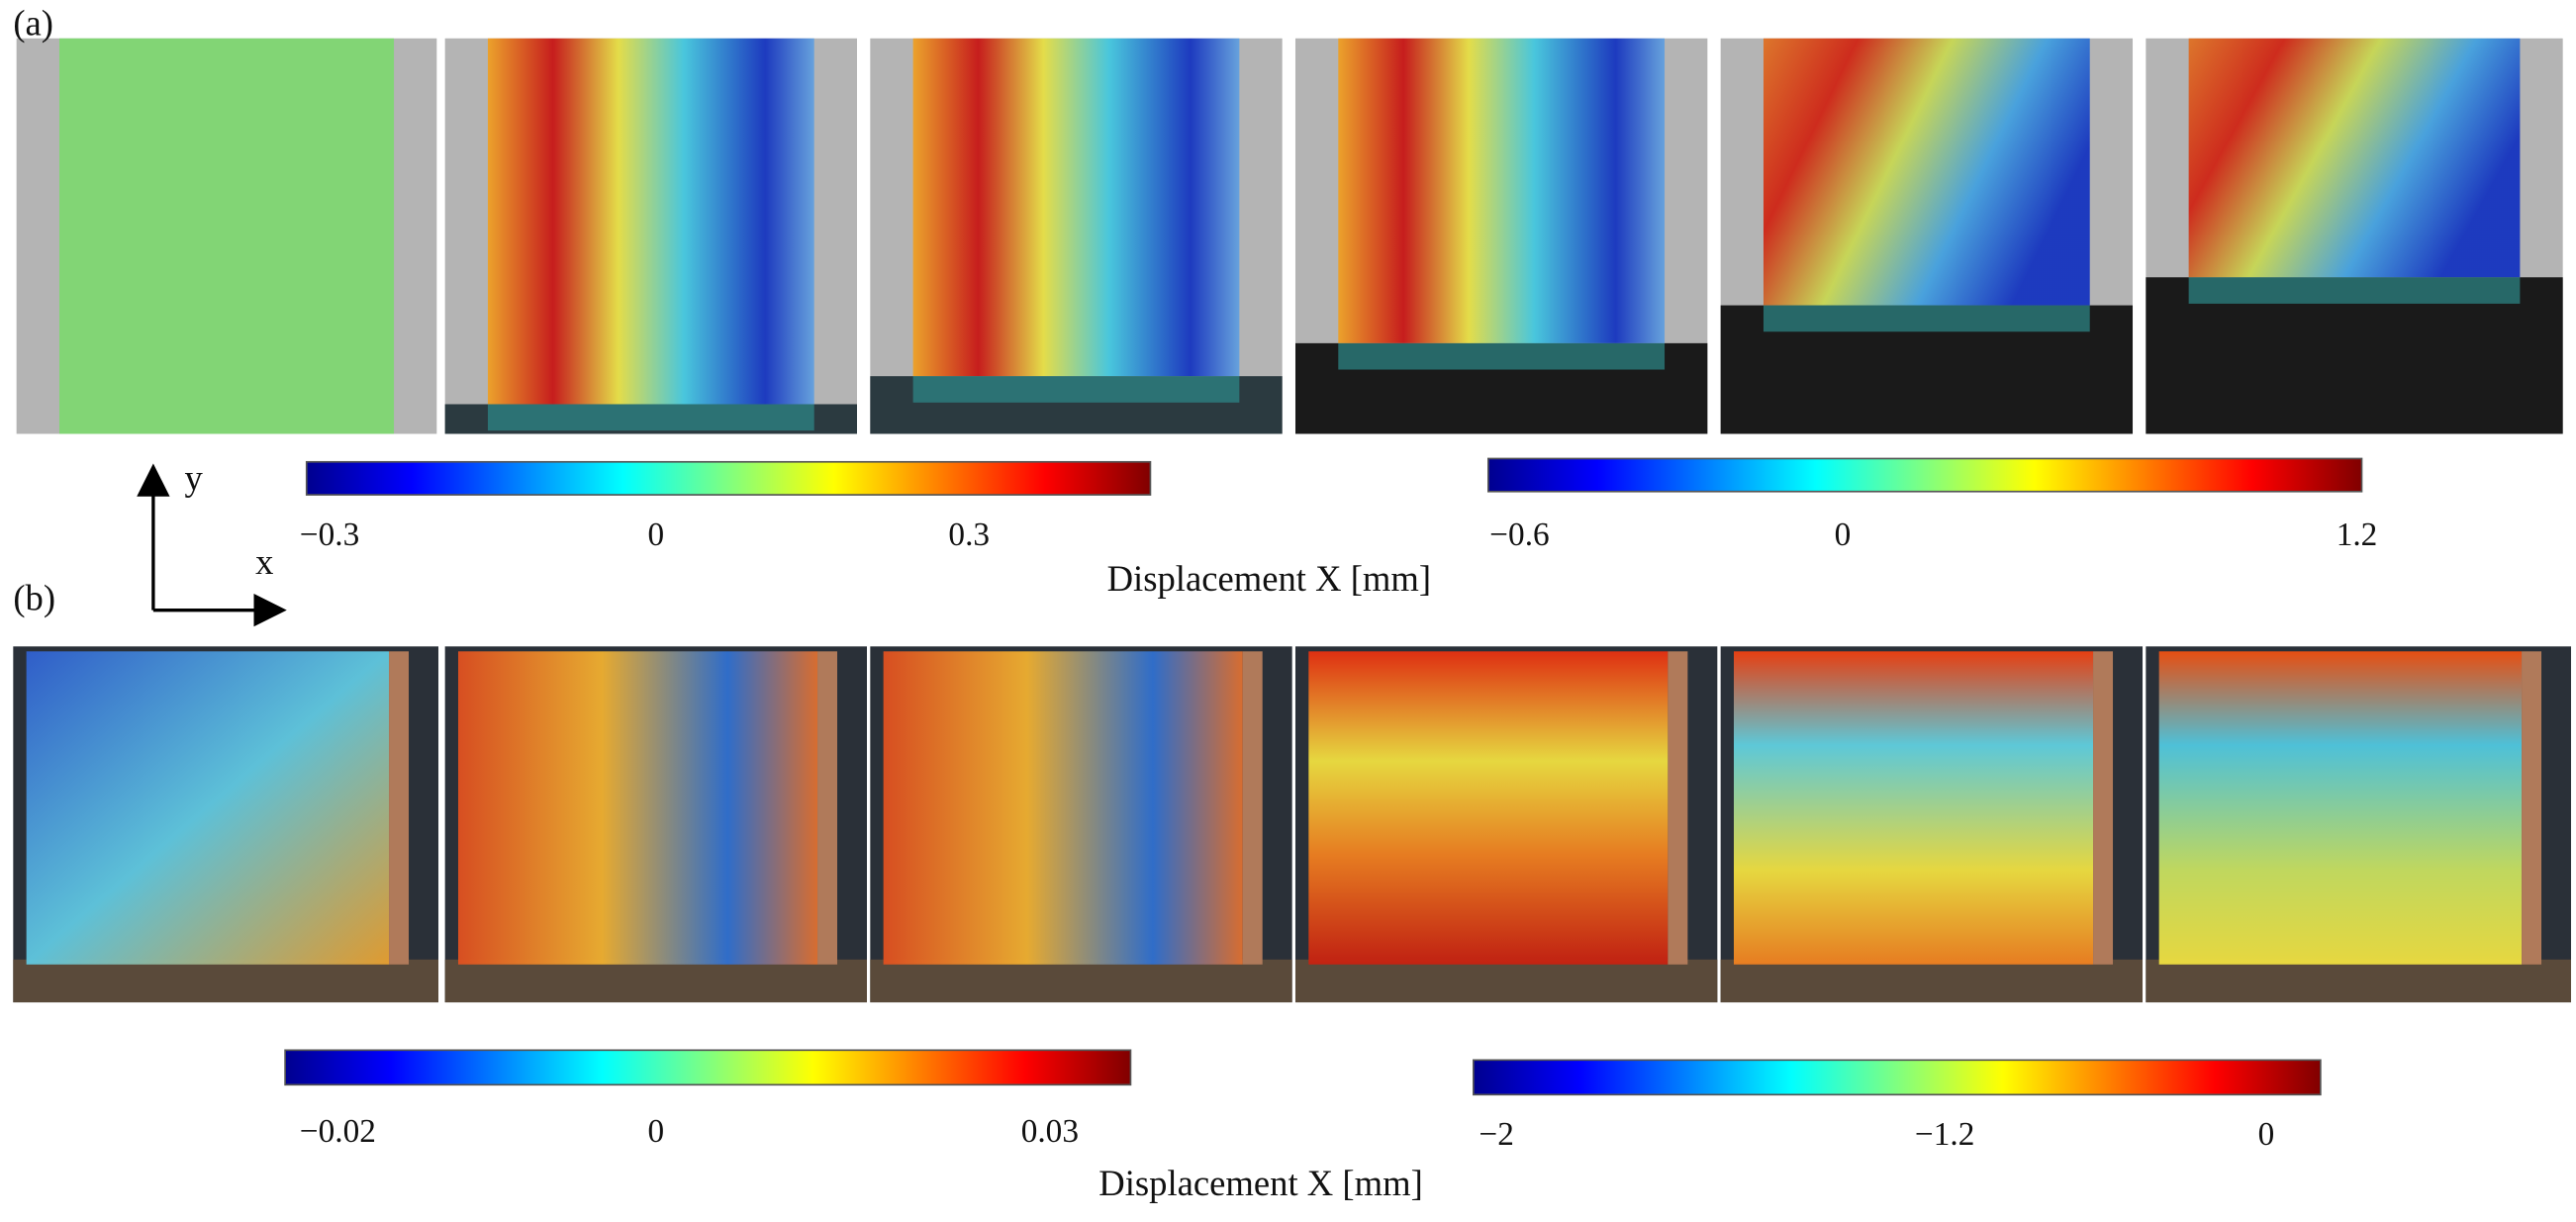 This screenshot has height=1222, width=2576. What do you see at coordinates (1496, 1134) in the screenshot?
I see `colorbar-tick: −2` at bounding box center [1496, 1134].